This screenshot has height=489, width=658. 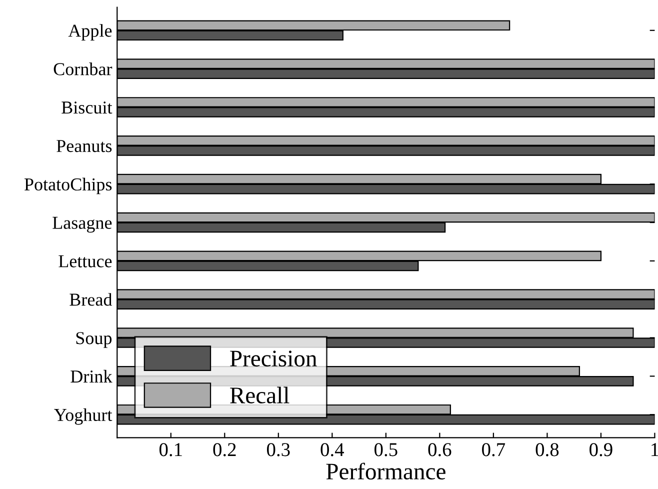 What do you see at coordinates (87, 108) in the screenshot?
I see `y-tick-label: Biscuit` at bounding box center [87, 108].